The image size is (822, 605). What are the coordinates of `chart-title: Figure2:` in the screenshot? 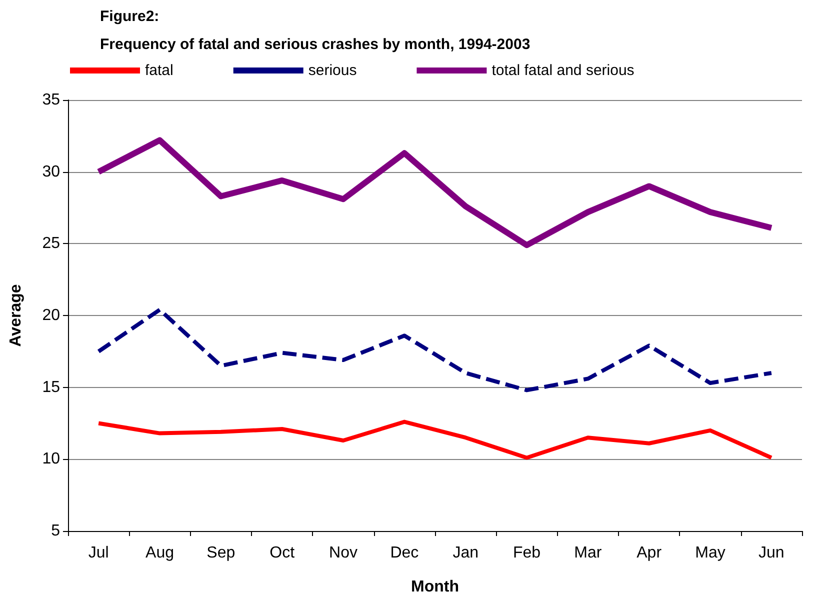 It's located at (130, 16).